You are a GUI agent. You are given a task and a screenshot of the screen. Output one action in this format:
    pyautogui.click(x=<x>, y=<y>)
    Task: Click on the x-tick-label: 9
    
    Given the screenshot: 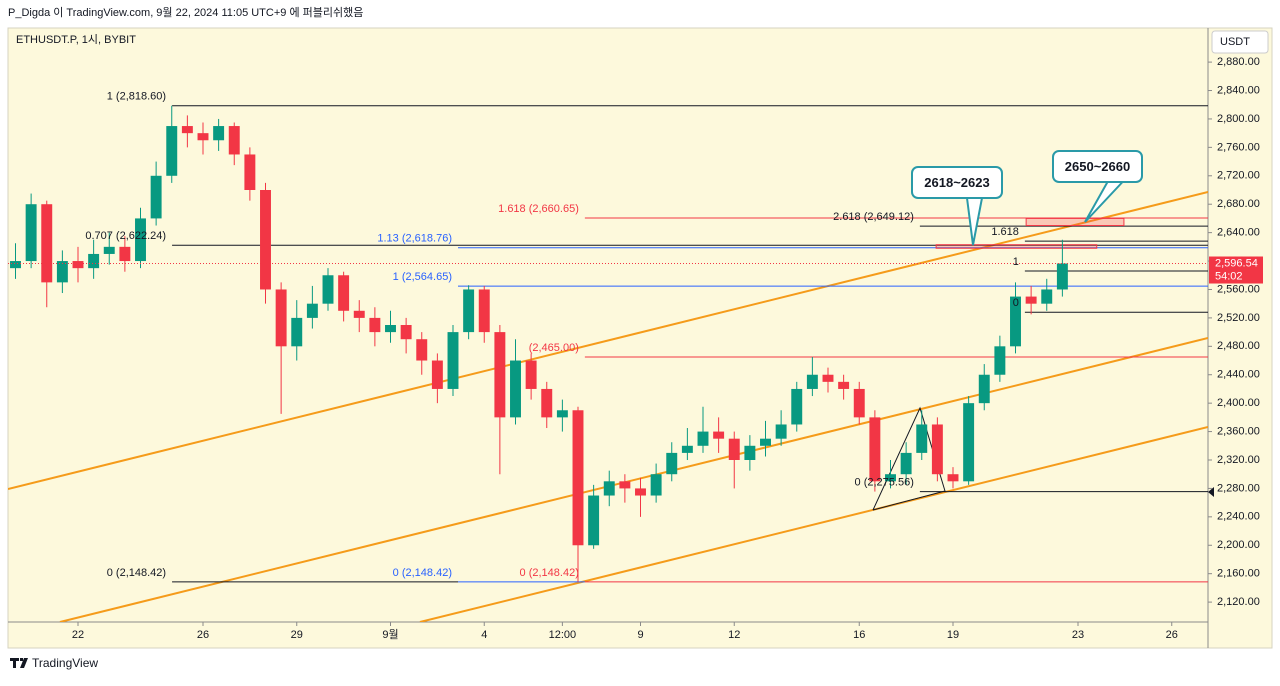 What is the action you would take?
    pyautogui.click(x=640, y=635)
    